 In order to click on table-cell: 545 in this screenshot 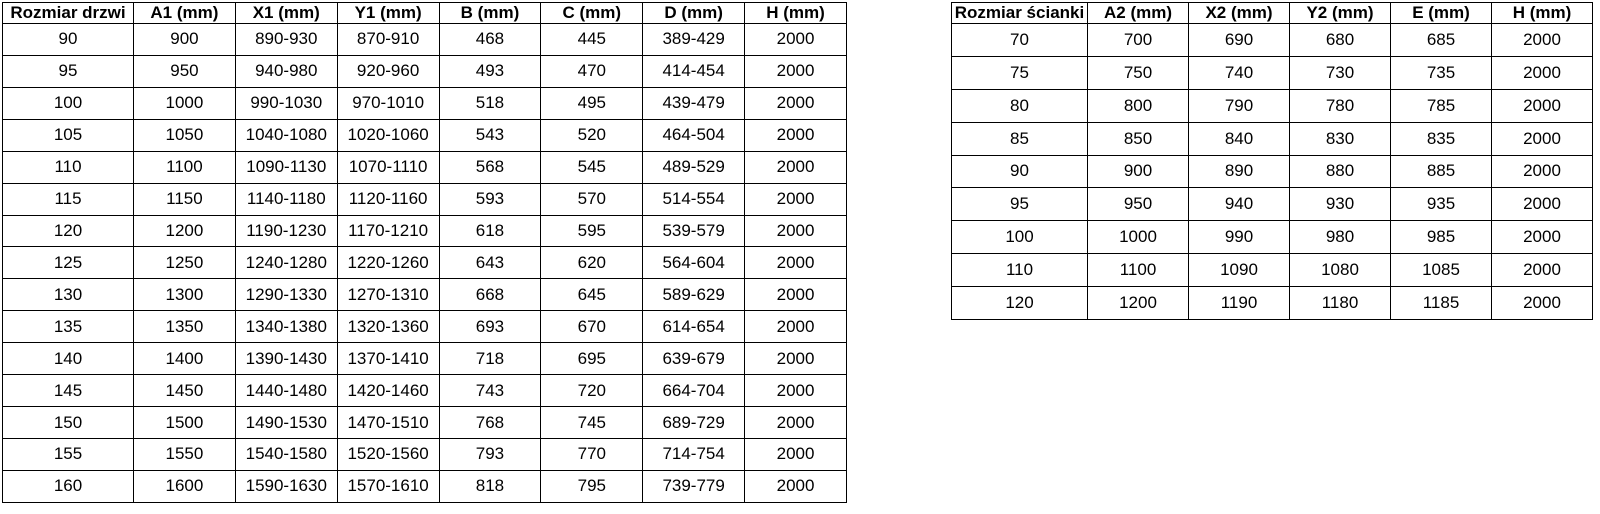, I will do `click(592, 167)`.